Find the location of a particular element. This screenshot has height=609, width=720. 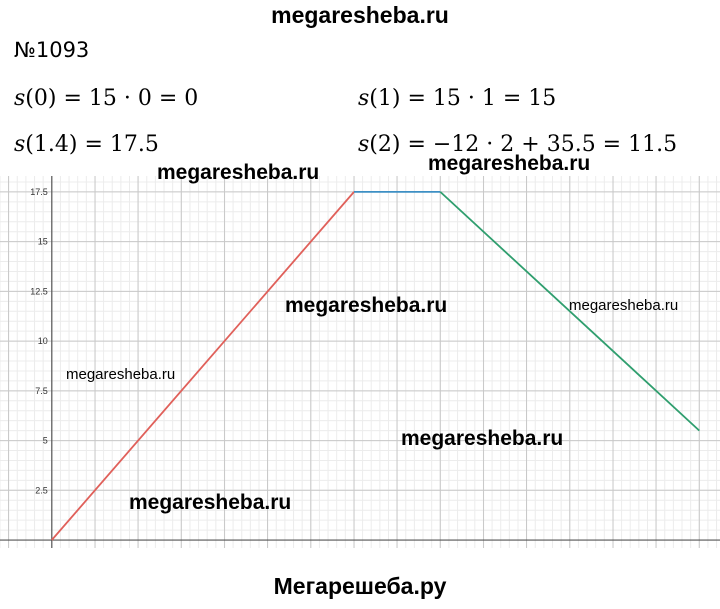

y-tick-labels: 2.5 5 7.5 10 12.5 15 17.5 is located at coordinates (39, 341).